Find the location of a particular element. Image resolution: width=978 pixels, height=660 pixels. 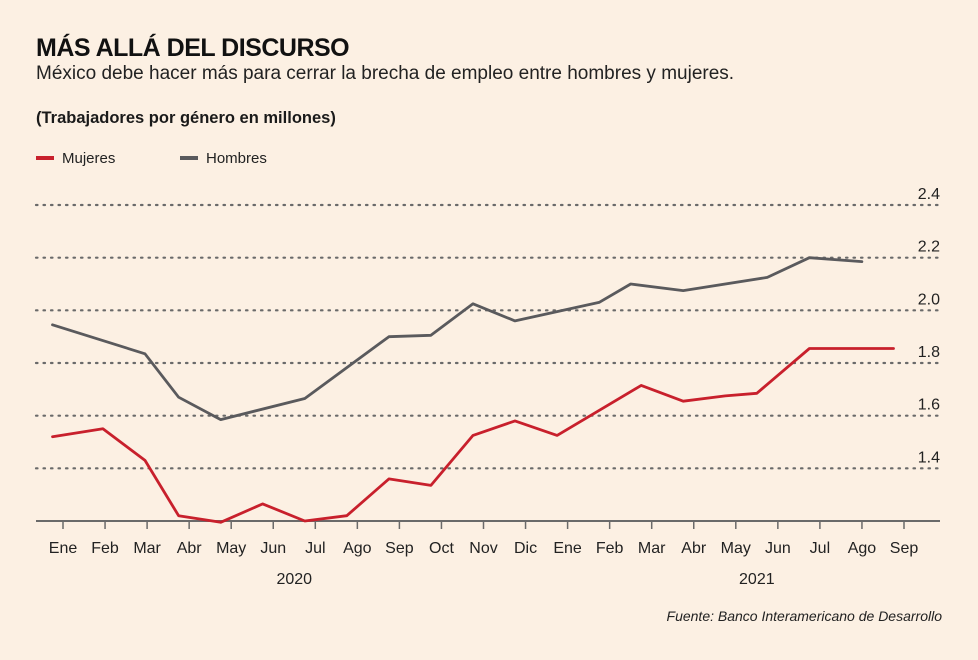

unit-label: (Trabajadores por género en millones) is located at coordinates (186, 118).